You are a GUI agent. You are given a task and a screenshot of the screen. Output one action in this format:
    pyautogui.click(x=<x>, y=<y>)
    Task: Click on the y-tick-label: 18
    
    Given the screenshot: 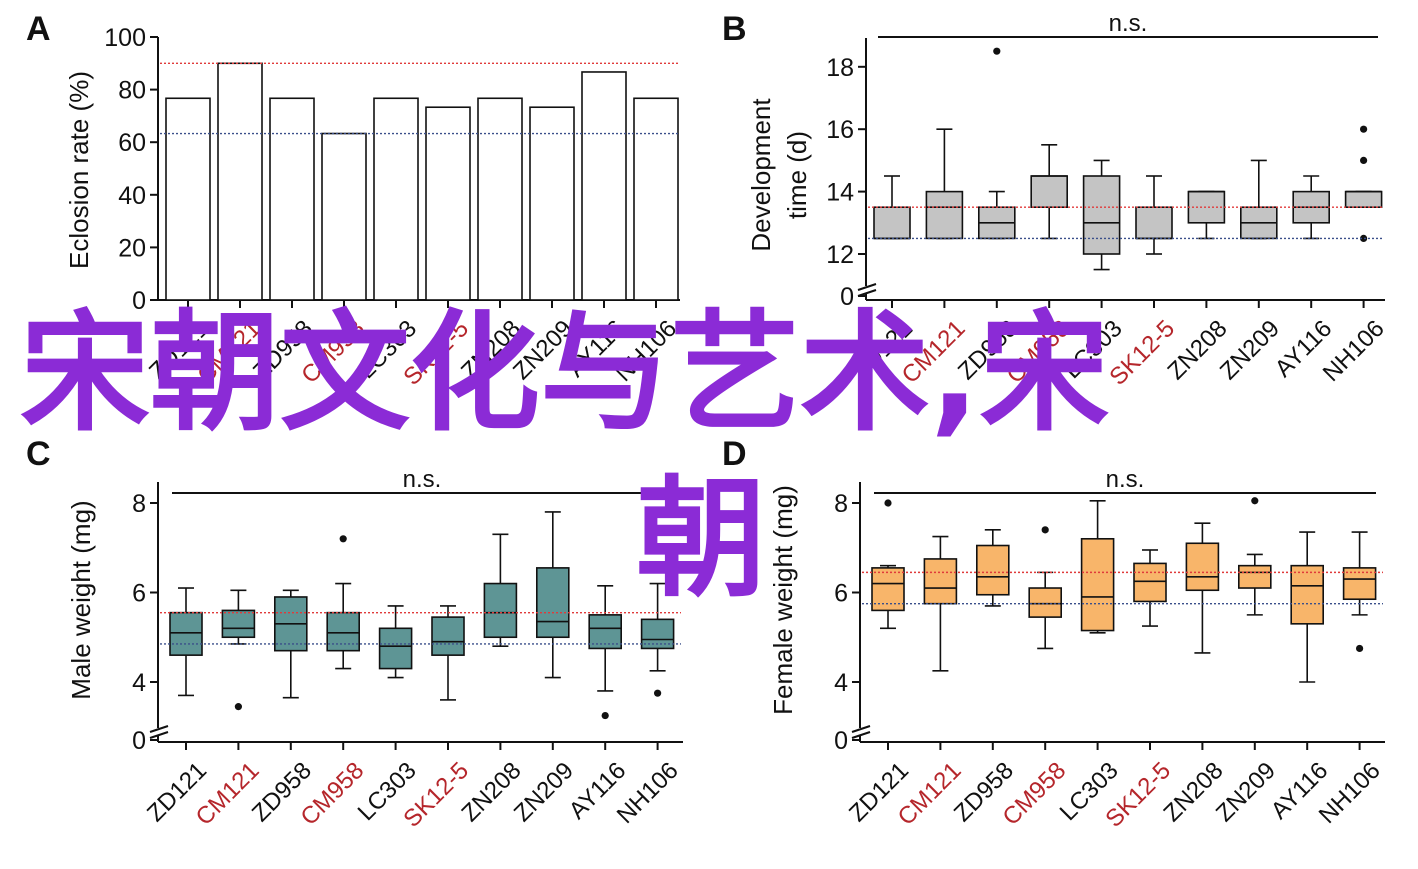 What is the action you would take?
    pyautogui.click(x=840, y=68)
    